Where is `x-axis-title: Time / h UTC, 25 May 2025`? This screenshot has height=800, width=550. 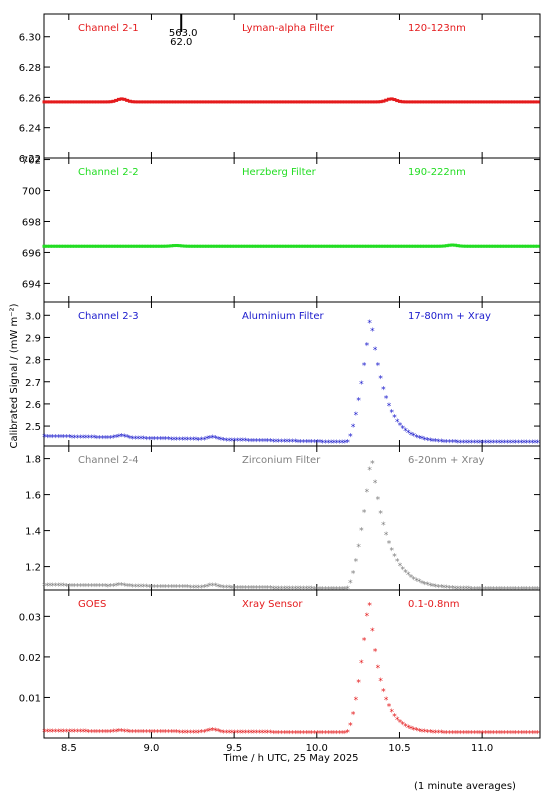
x-axis-title: Time / h UTC, 25 May 2025 is located at coordinates (290, 758).